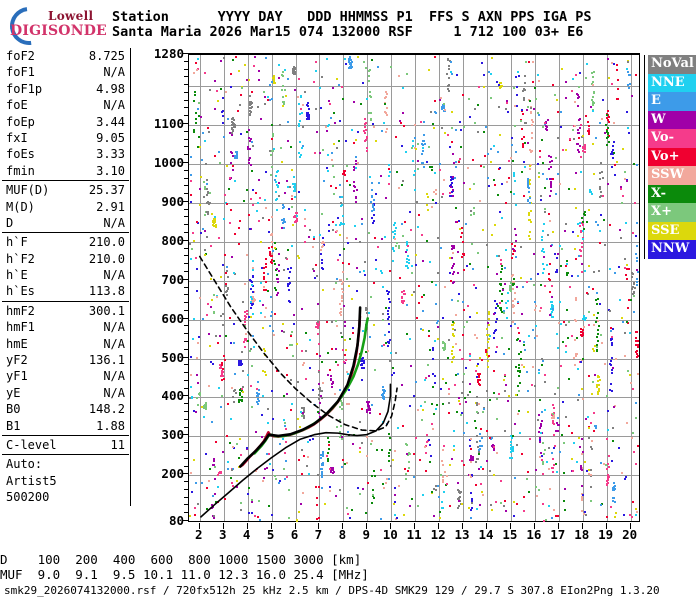 The image size is (700, 600). Describe the element at coordinates (65, 445) in the screenshot. I see `param-row-clevel: C-level 11` at that location.